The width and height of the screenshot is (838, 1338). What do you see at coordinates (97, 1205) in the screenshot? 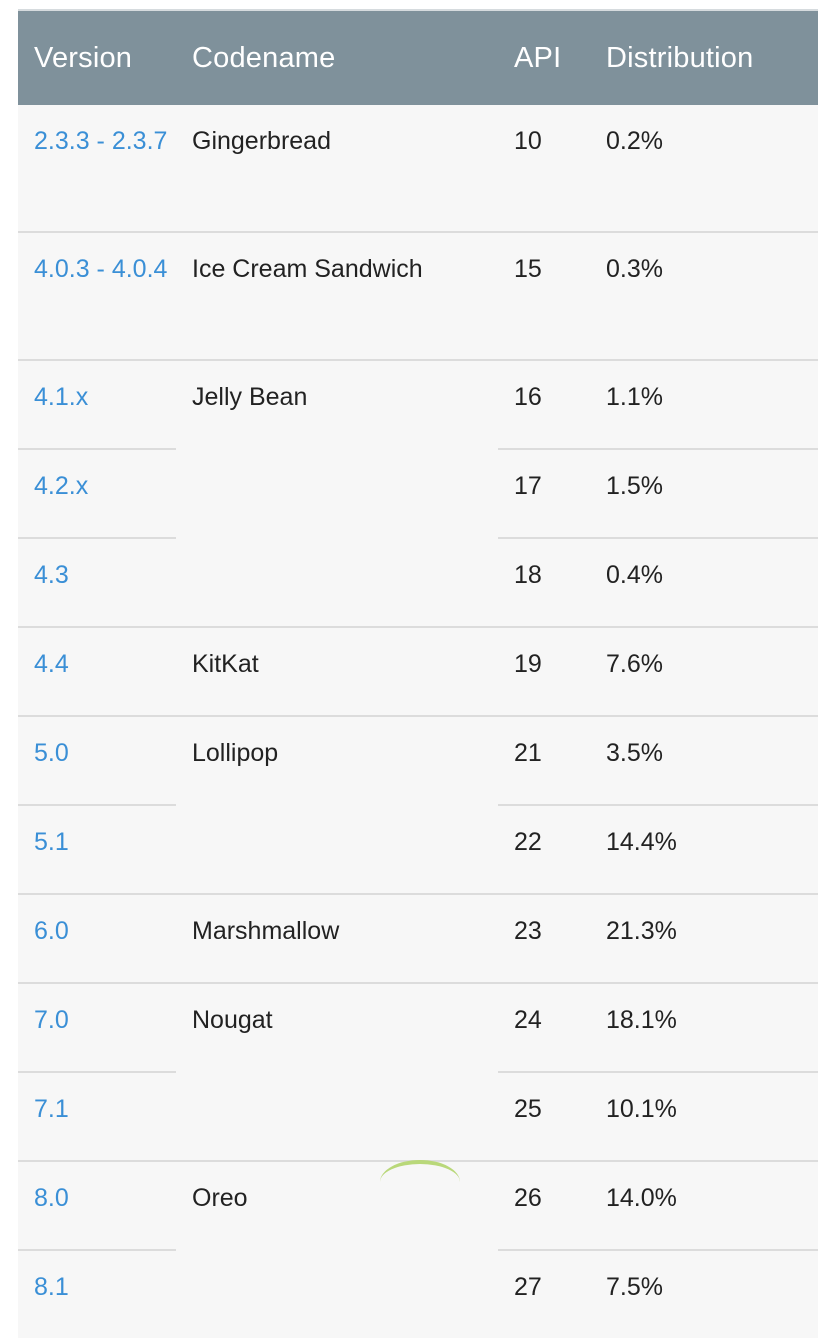
I see `version-link: 8.0` at bounding box center [97, 1205].